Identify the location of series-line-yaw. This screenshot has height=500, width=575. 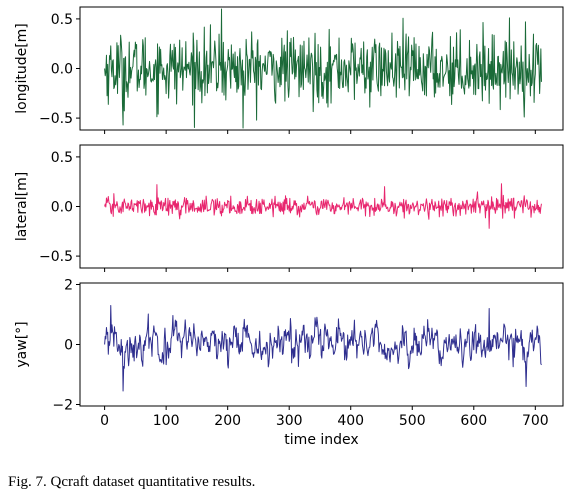
(323, 348).